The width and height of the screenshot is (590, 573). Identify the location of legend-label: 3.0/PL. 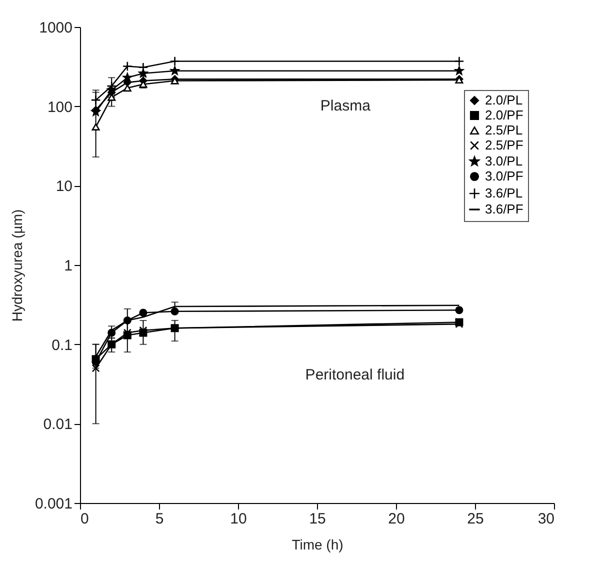
(504, 161).